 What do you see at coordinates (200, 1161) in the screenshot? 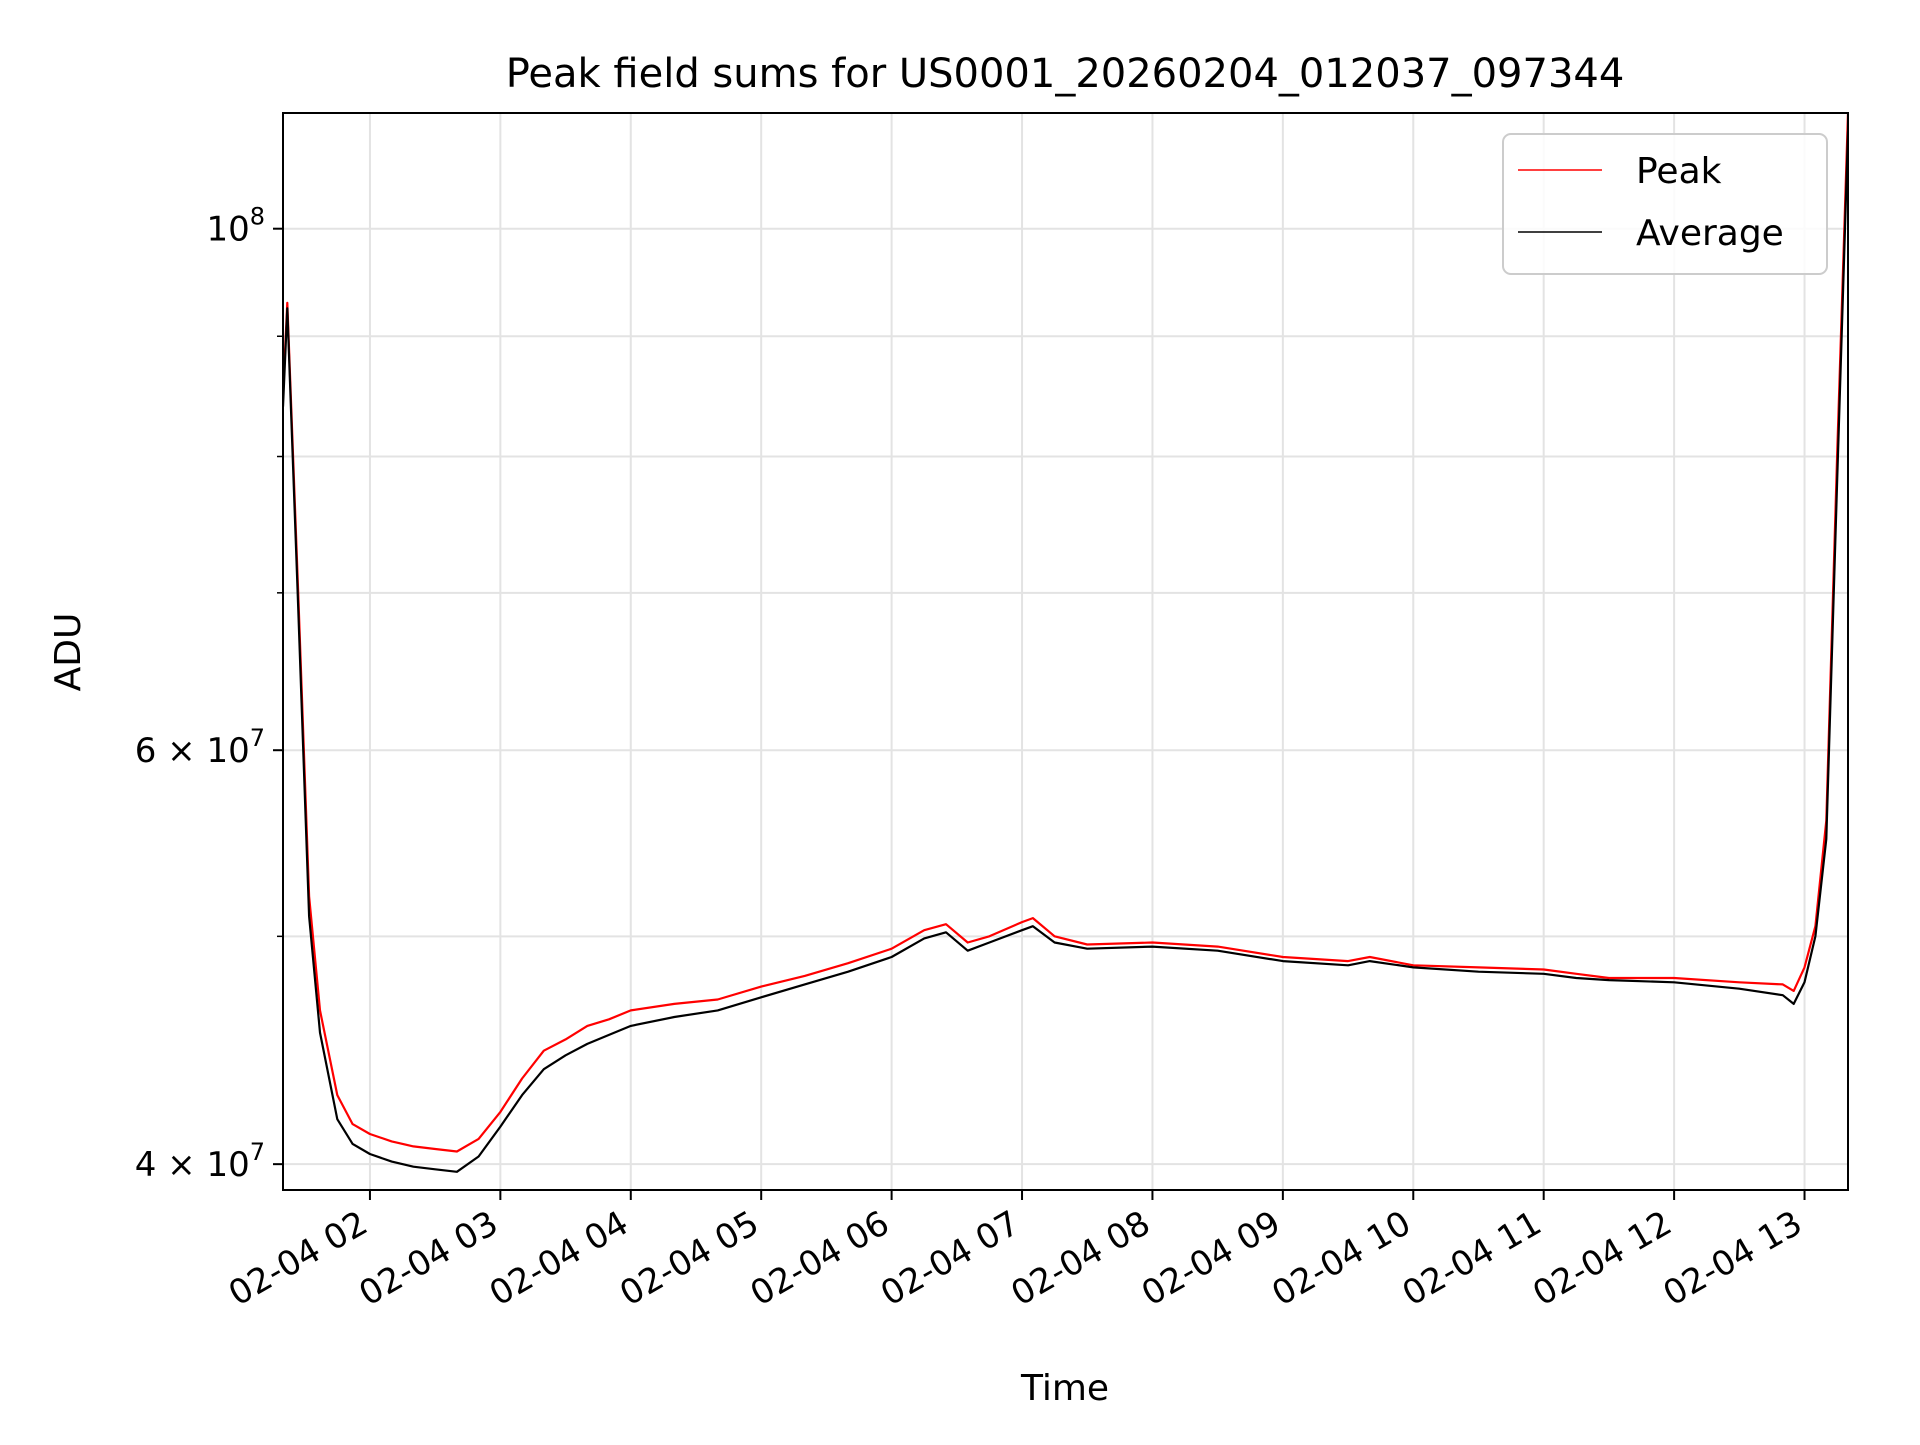
I see `y-tick-label: 4 × 107` at bounding box center [200, 1161].